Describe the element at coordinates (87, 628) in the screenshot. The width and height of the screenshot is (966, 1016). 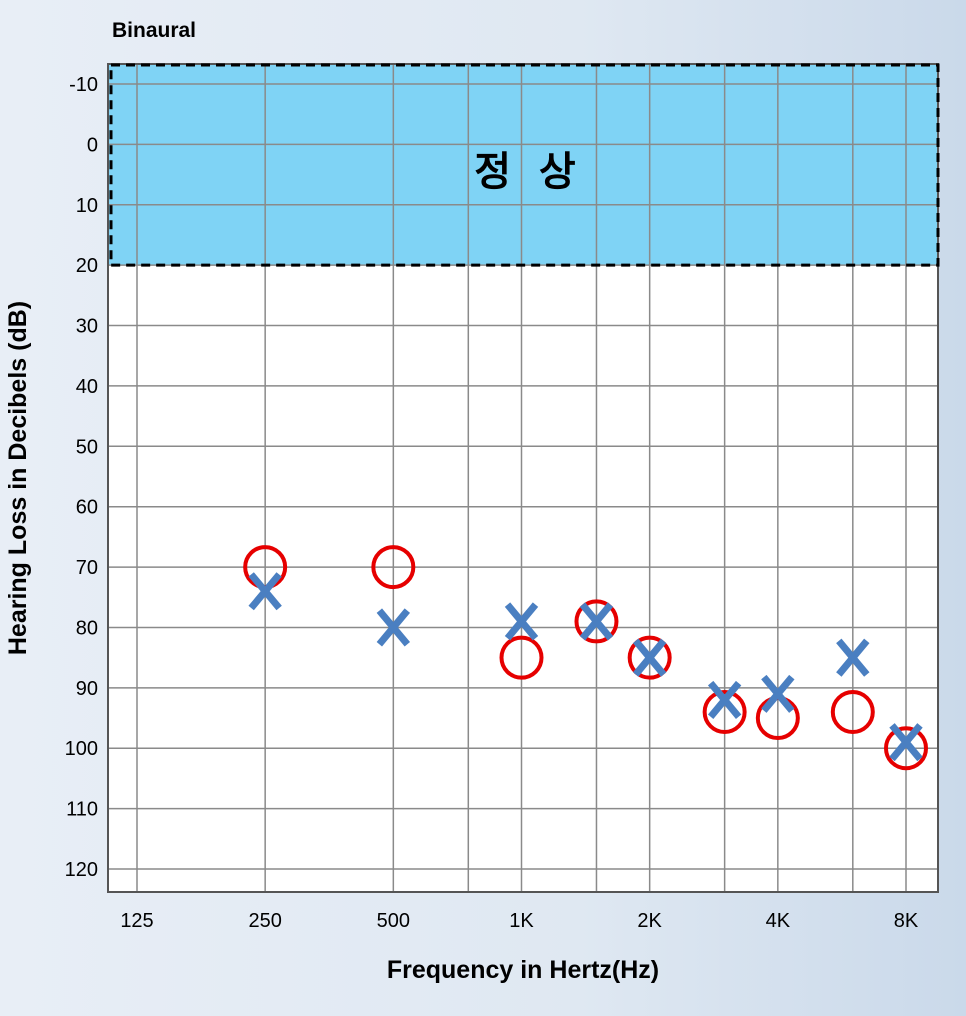
I see `y-tick-label: 80` at that location.